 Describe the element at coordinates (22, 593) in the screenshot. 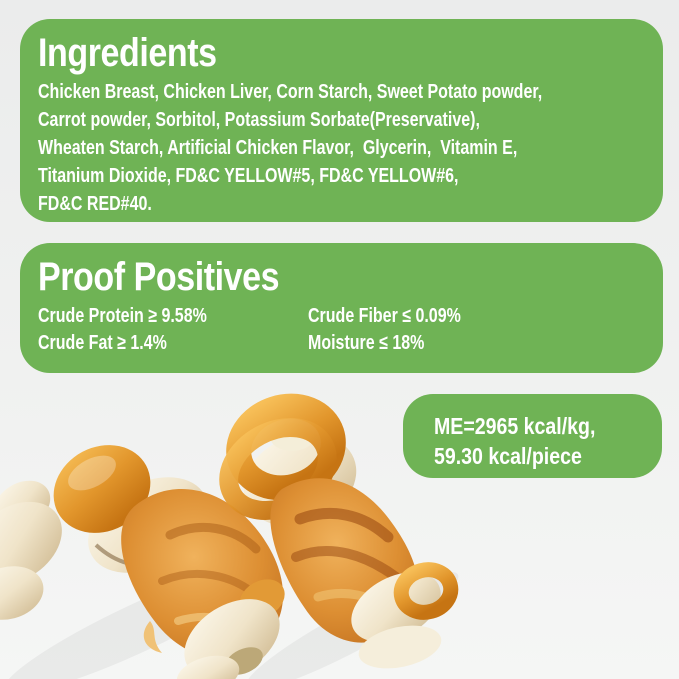

I see `rawhide-knot-left-bottom-lobe` at that location.